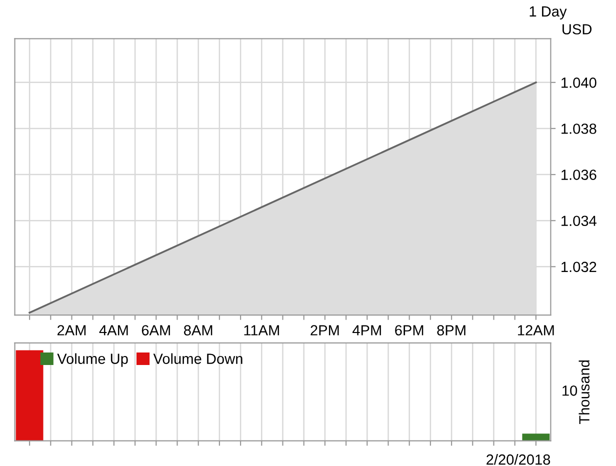 The height and width of the screenshot is (466, 616). I want to click on y-axis-title: Thousand, so click(584, 392).